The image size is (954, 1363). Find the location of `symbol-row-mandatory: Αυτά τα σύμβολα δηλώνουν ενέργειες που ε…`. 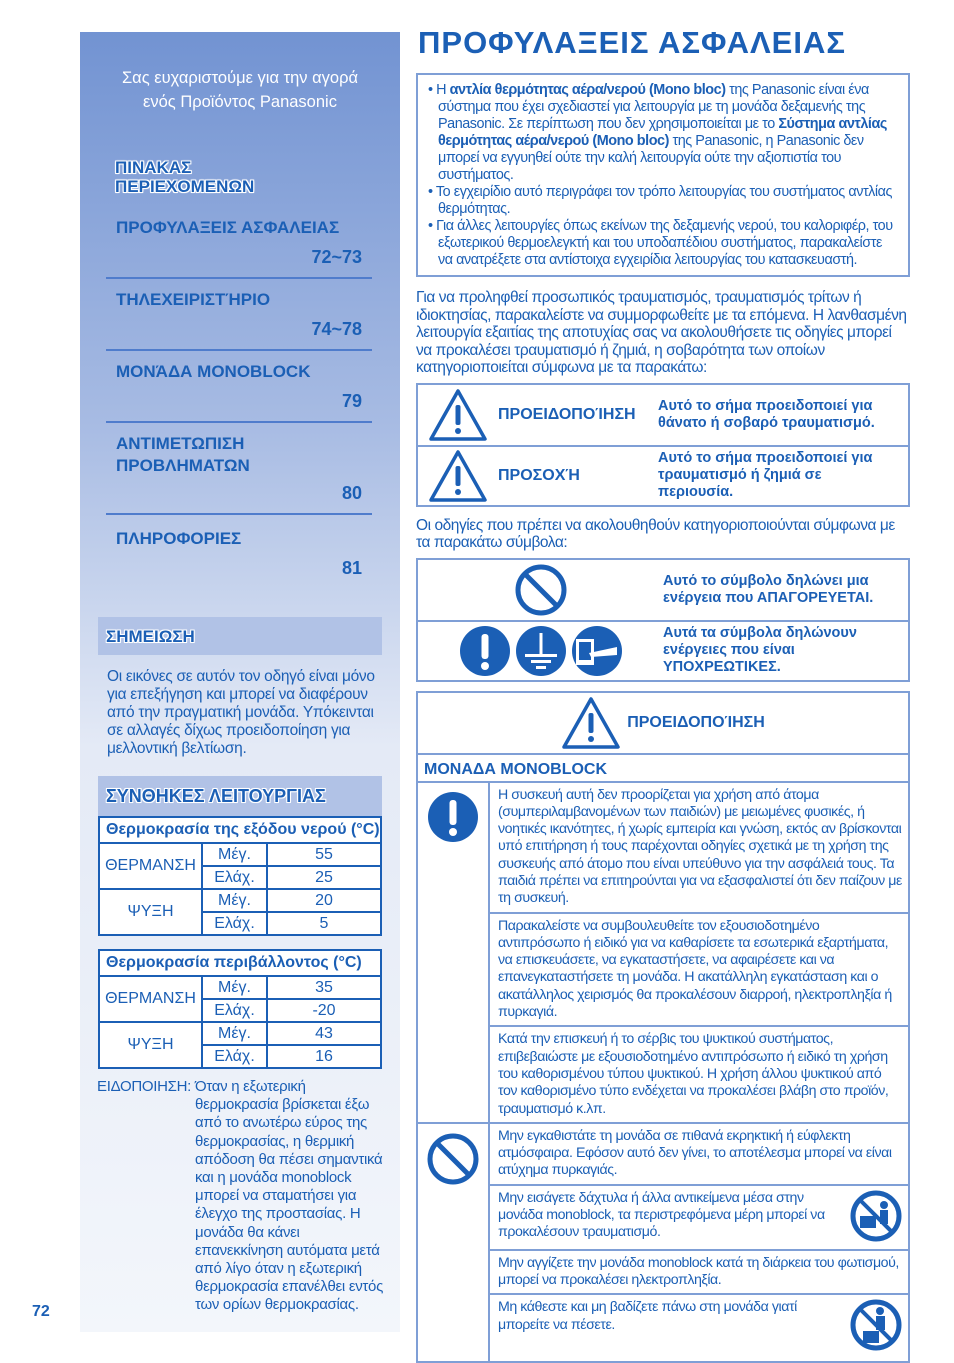

symbol-row-mandatory: Αυτά τα σύμβολα δηλώνουν ενέργειες που ε… is located at coordinates (663, 650).